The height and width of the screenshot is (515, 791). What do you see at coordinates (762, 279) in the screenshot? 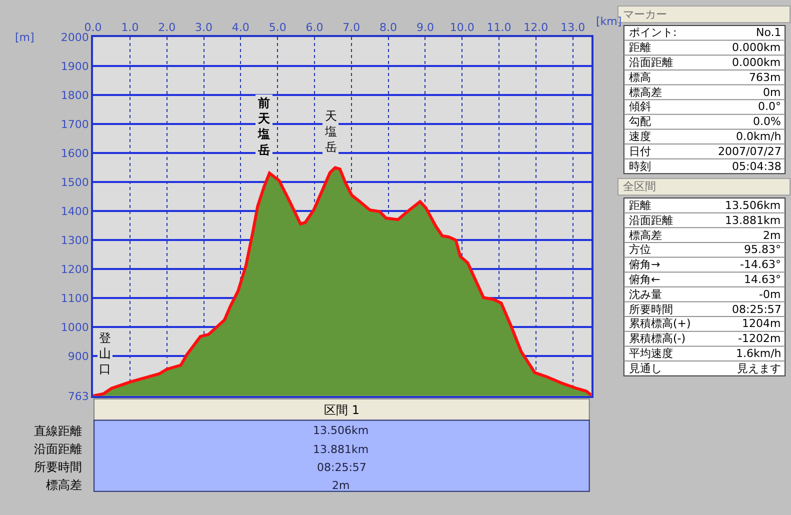
I see `text: 14.63°` at bounding box center [762, 279].